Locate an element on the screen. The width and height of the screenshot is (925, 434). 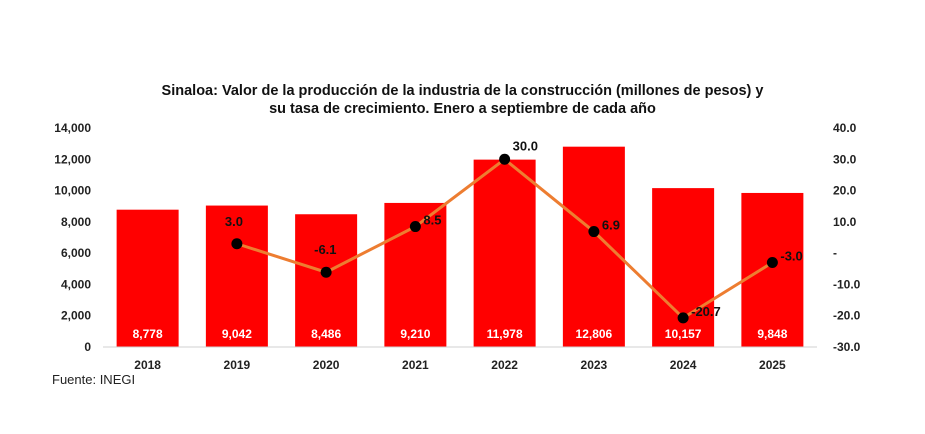
left-axis-tick: 14,000 is located at coordinates (72, 128).